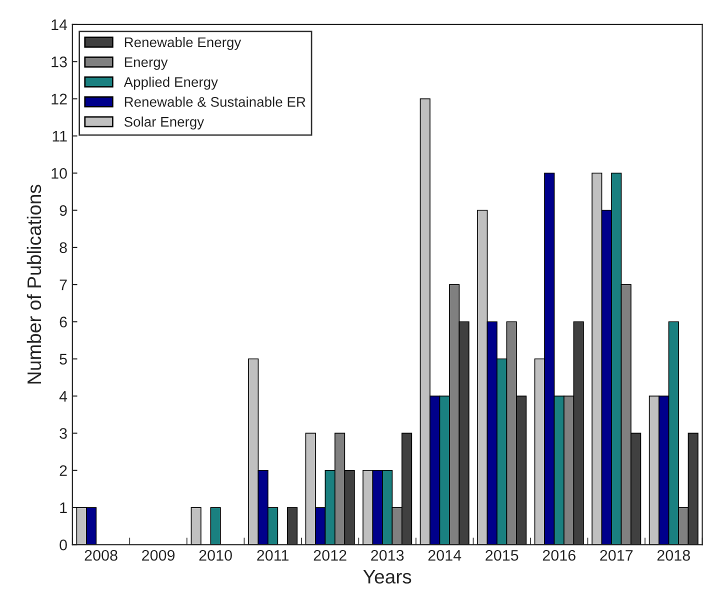 This screenshot has height=612, width=724. What do you see at coordinates (164, 123) in the screenshot?
I see `legend-label: Solar Energy` at bounding box center [164, 123].